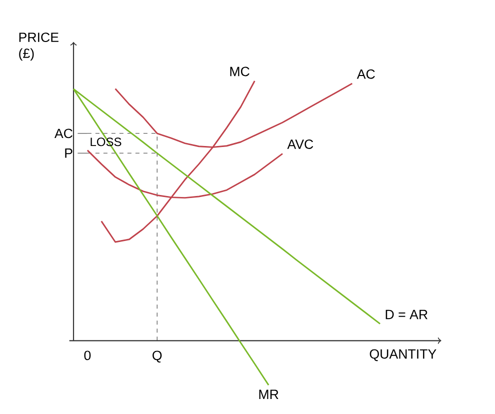 Image resolution: width=495 pixels, height=414 pixels. What do you see at coordinates (403, 355) in the screenshot?
I see `x-axis-title: QUANTITY` at bounding box center [403, 355].